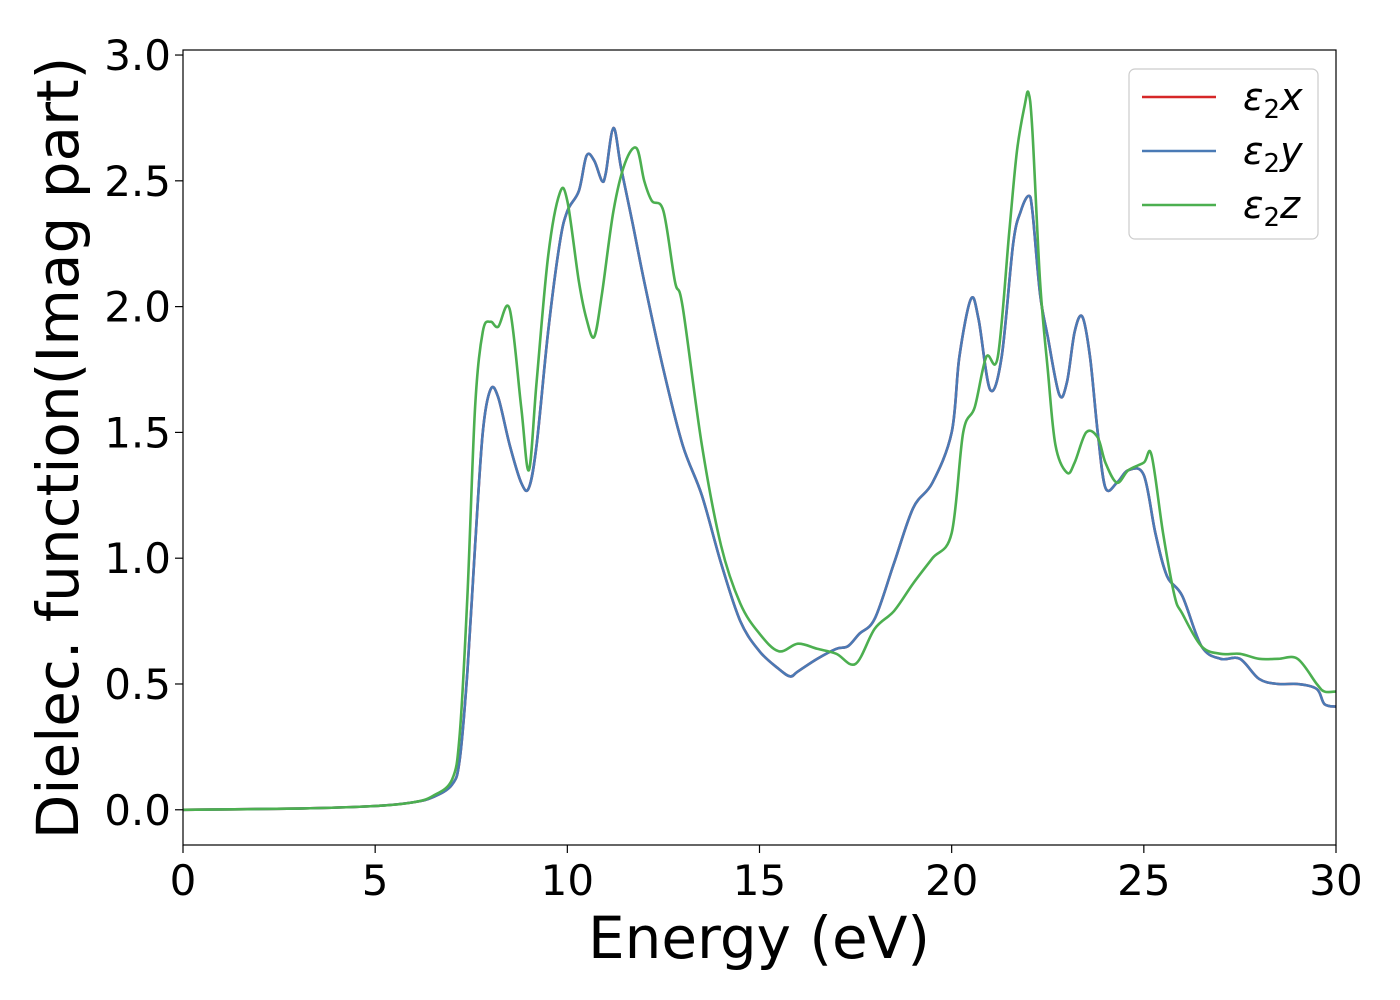 This screenshot has height=1000, width=1400. I want to click on legend-label-x: ε2x, so click(1273, 100).